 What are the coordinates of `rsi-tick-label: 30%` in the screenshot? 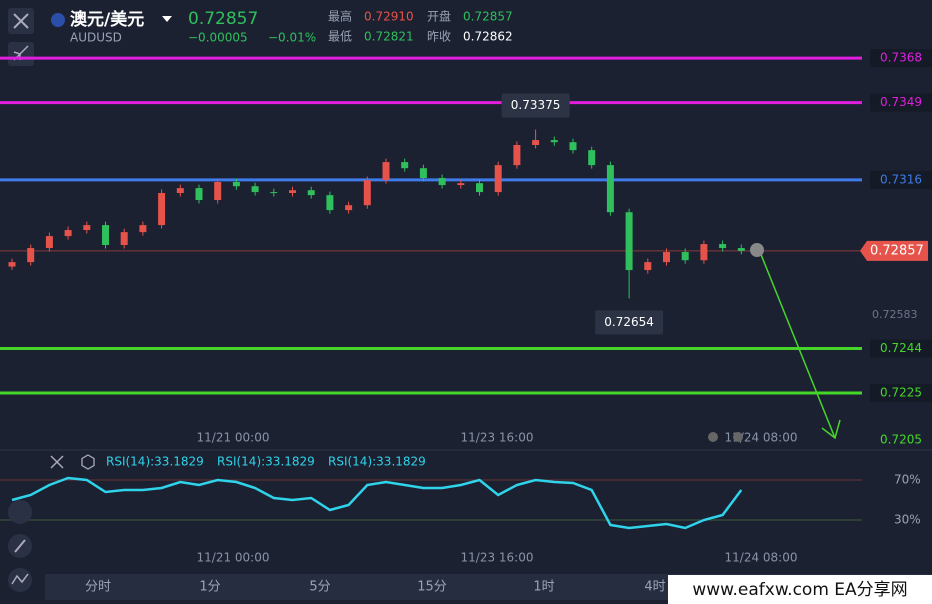 It's located at (907, 520).